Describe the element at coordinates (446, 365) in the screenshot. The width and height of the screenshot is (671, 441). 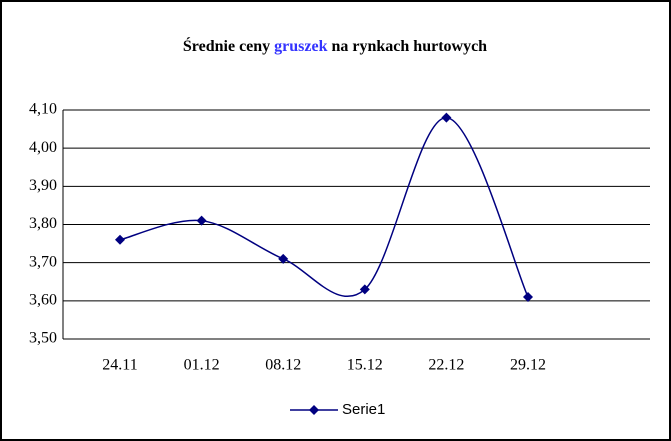
I see `x-tick-label: 22.12` at that location.